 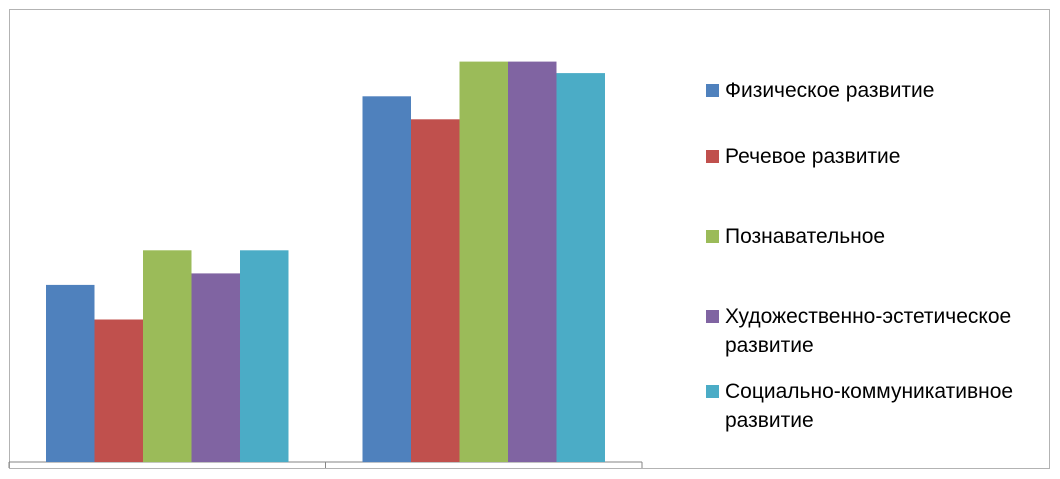 What do you see at coordinates (712, 90) in the screenshot?
I see `legend-swatch-physical` at bounding box center [712, 90].